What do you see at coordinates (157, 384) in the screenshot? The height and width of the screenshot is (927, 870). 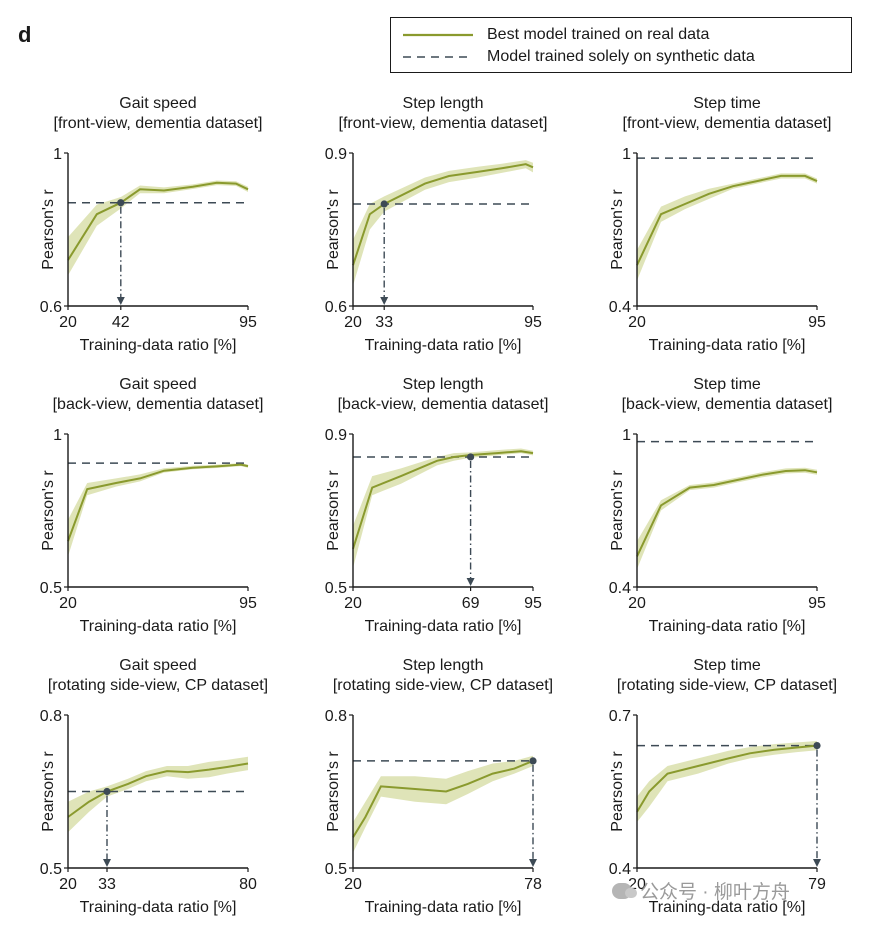 I see `chart-title: Gait speed` at bounding box center [157, 384].